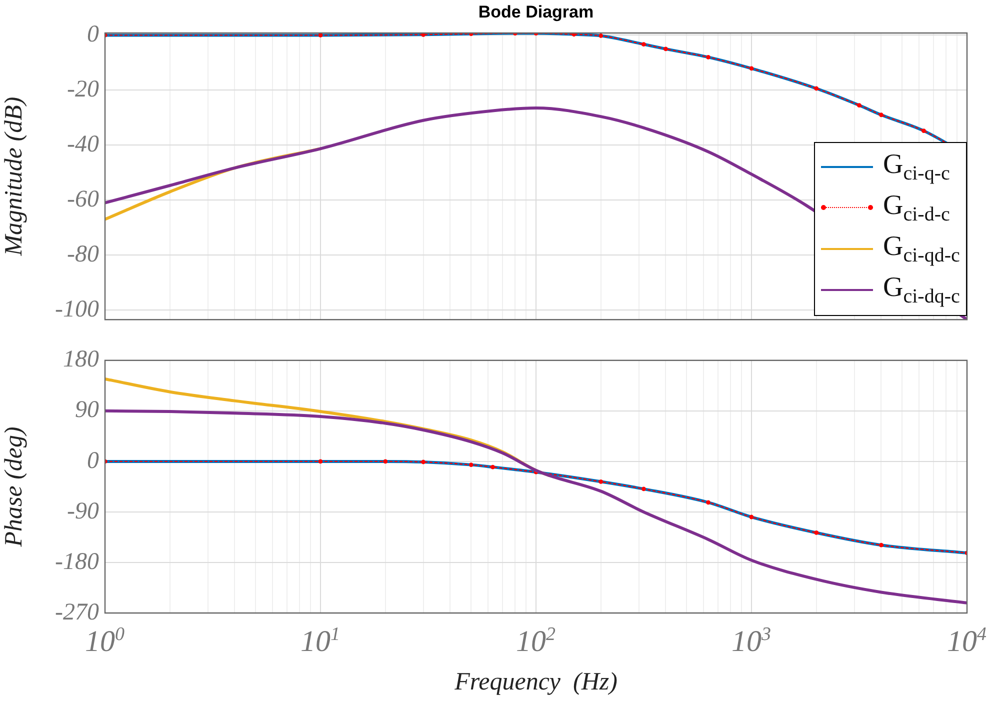  I want to click on y-axis-title: Phase (deg), so click(14, 487).